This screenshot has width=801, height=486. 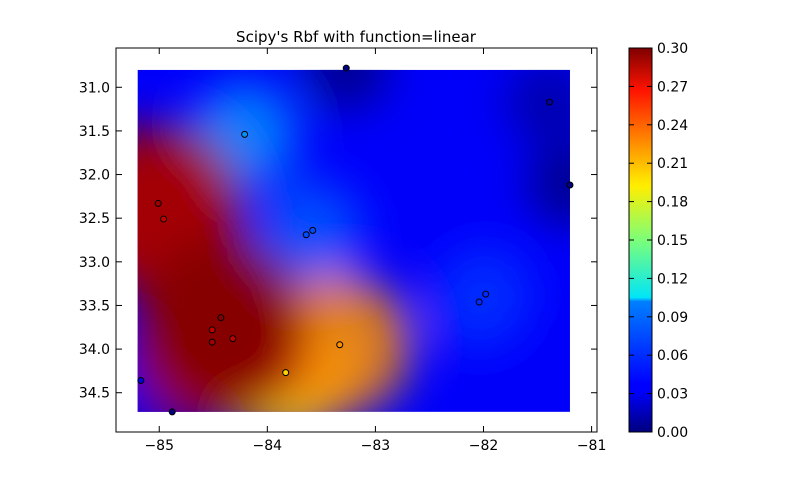 I want to click on colorbar-tick-label: 0.06, so click(x=672, y=356).